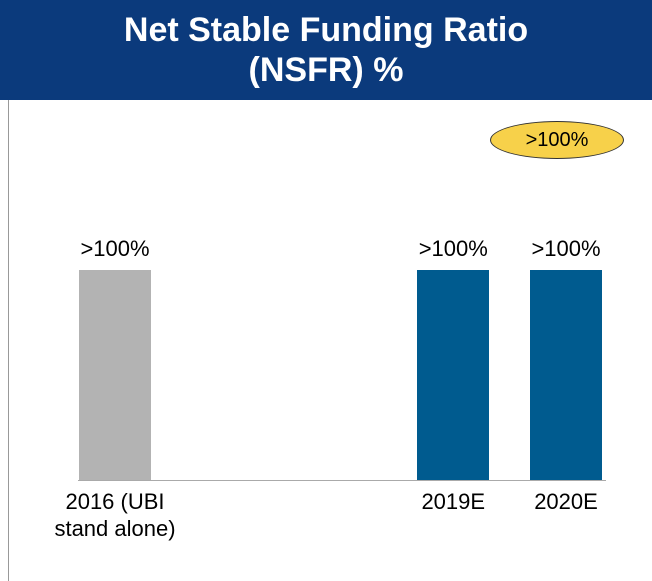 The width and height of the screenshot is (652, 581). I want to click on border, so click(8, 340).